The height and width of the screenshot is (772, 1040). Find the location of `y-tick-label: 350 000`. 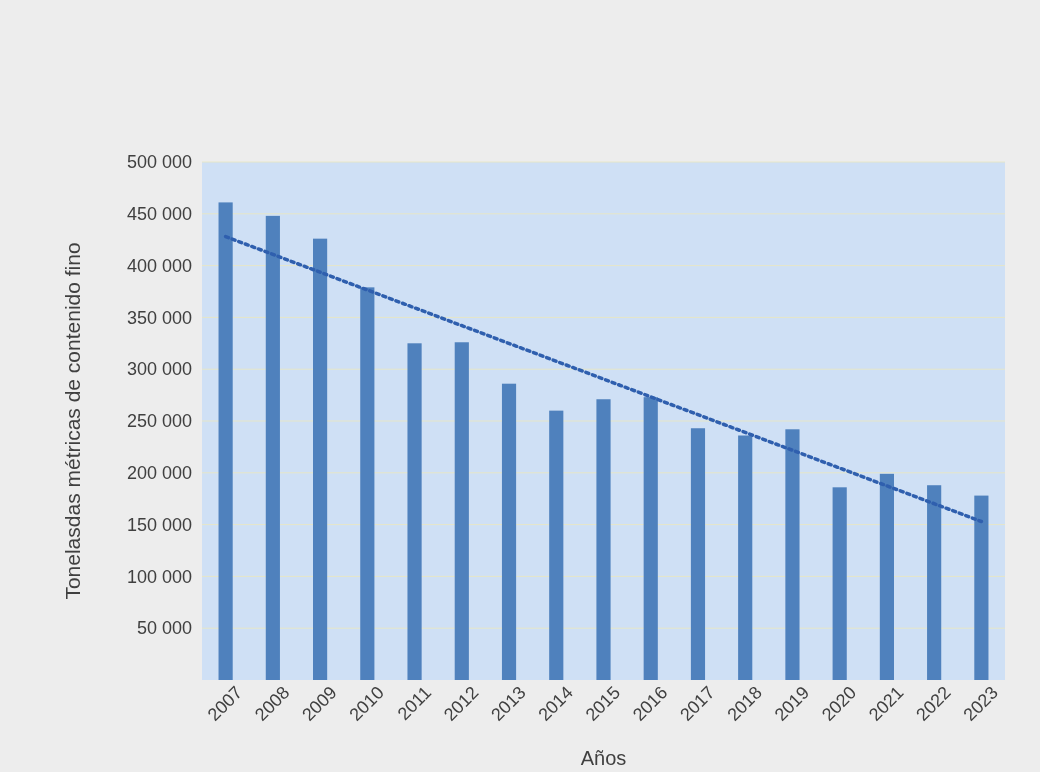

y-tick-label: 350 000 is located at coordinates (159, 317).